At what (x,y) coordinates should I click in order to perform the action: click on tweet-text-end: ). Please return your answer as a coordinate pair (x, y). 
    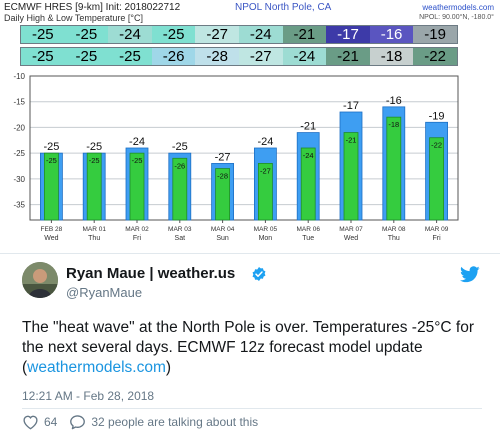
    Looking at the image, I should click on (168, 367).